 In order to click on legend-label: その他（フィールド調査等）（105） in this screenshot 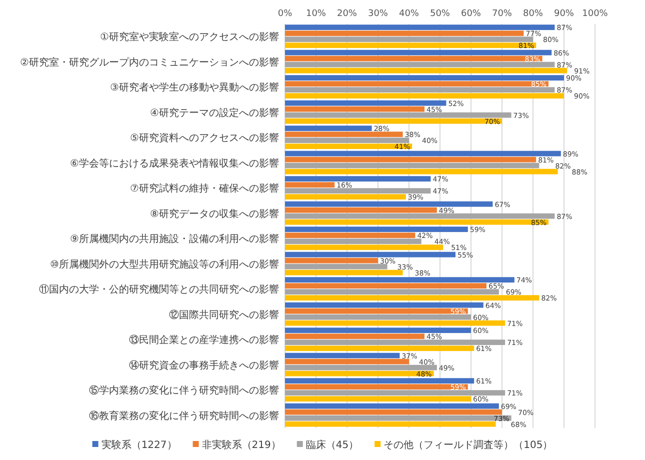, I will do `click(468, 445)`.